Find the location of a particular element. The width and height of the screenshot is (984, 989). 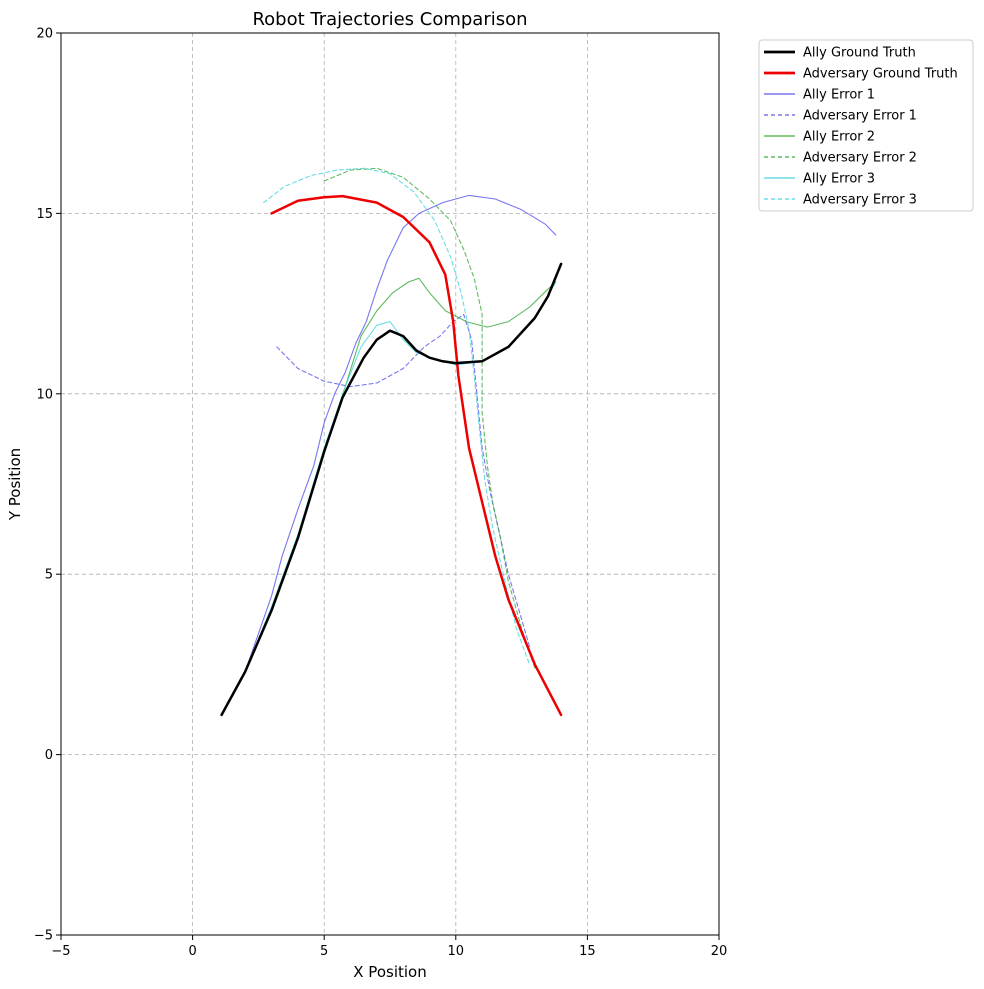

x-tick-label: 0 is located at coordinates (192, 951).